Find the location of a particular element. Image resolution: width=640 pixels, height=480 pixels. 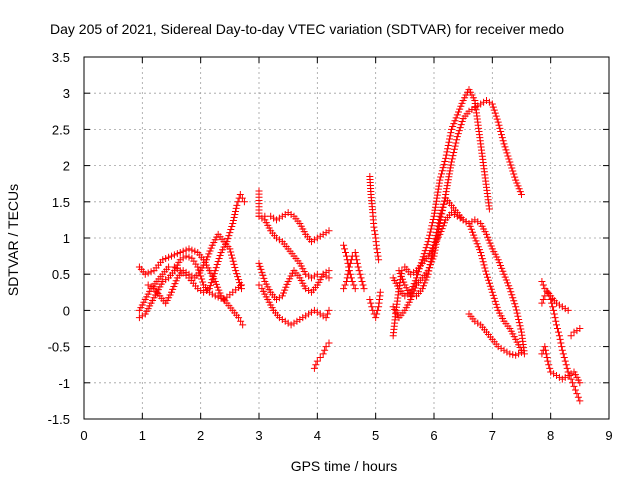

series-track-p is located at coordinates (457, 209).